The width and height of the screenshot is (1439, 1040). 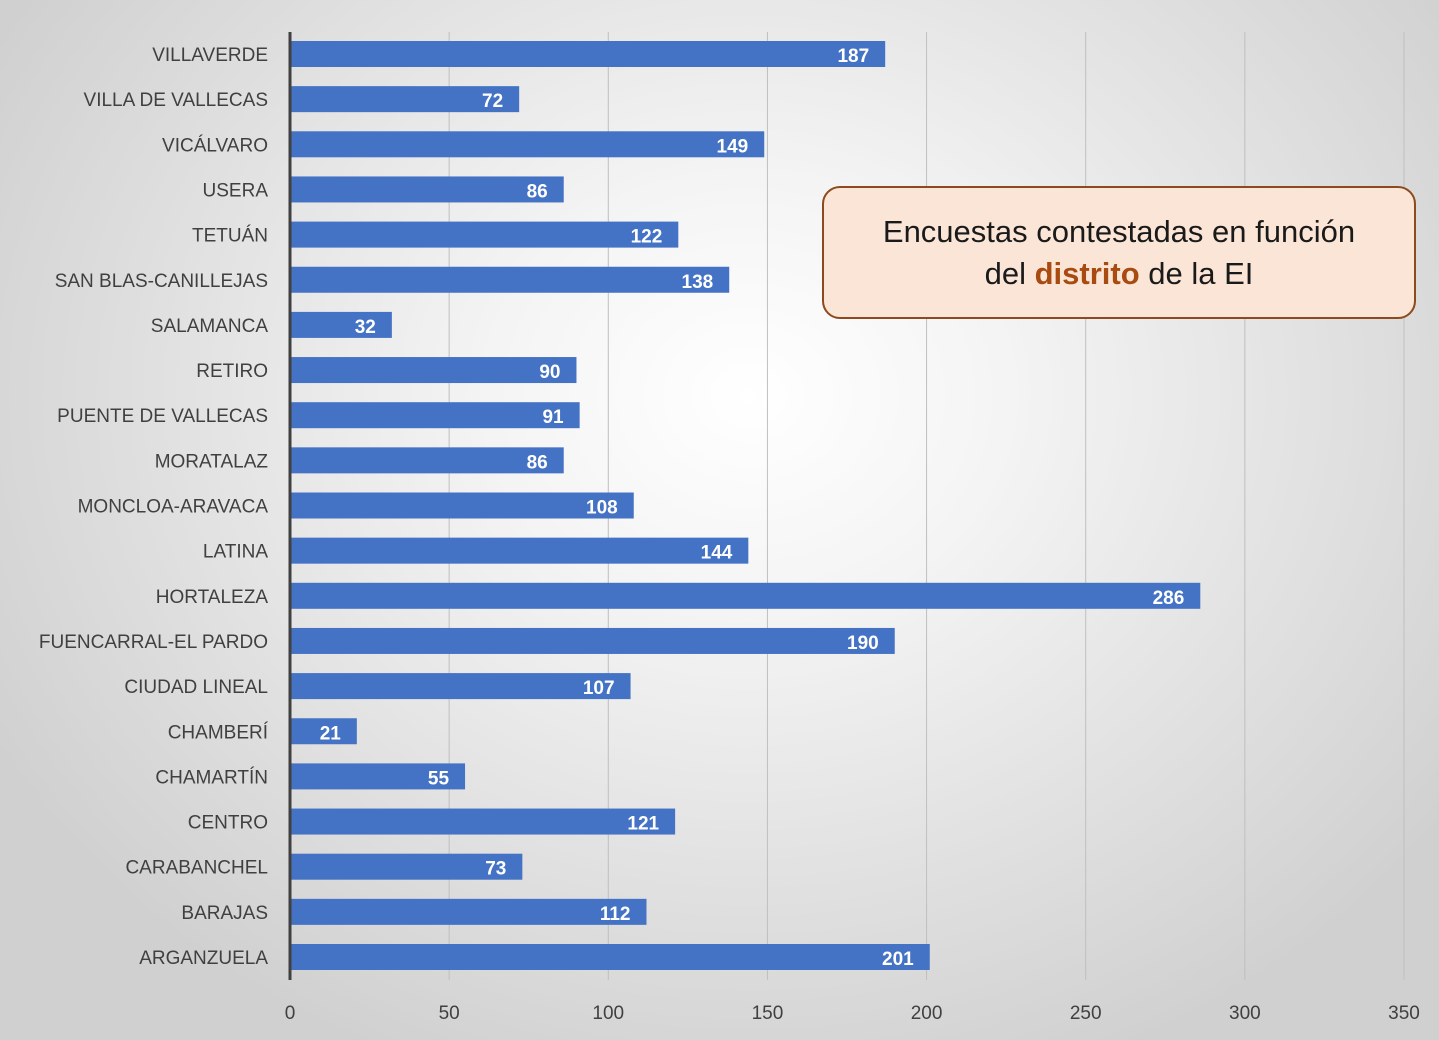 What do you see at coordinates (602, 508) in the screenshot?
I see `data-label: 108` at bounding box center [602, 508].